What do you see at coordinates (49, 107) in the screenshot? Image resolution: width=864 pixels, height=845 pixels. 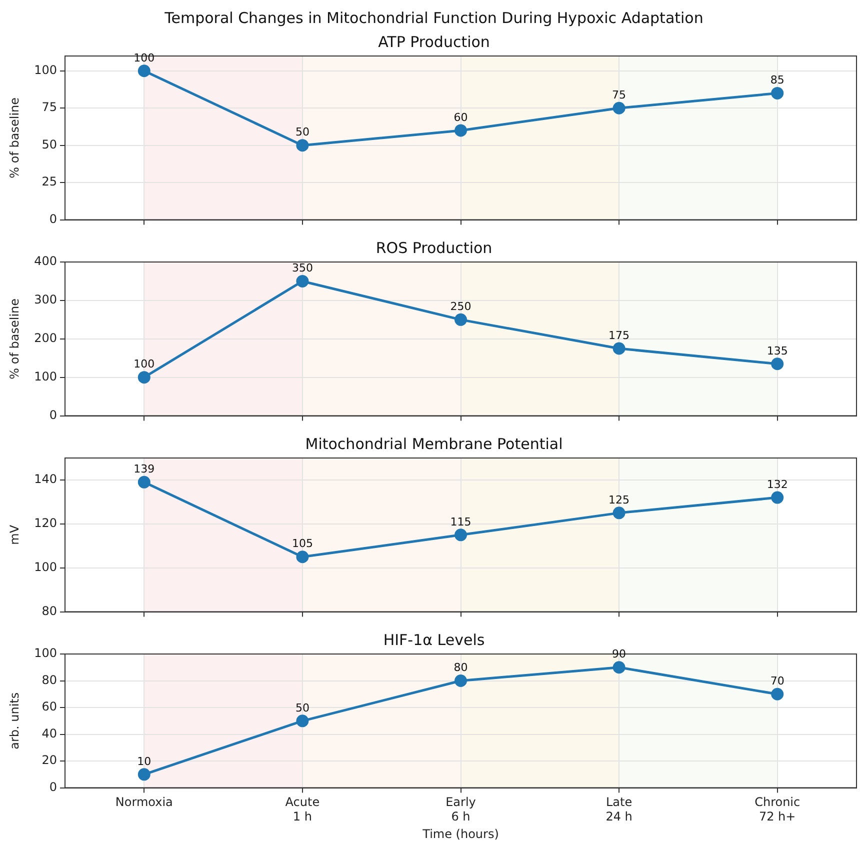 I see `y-tick-label: 75` at bounding box center [49, 107].